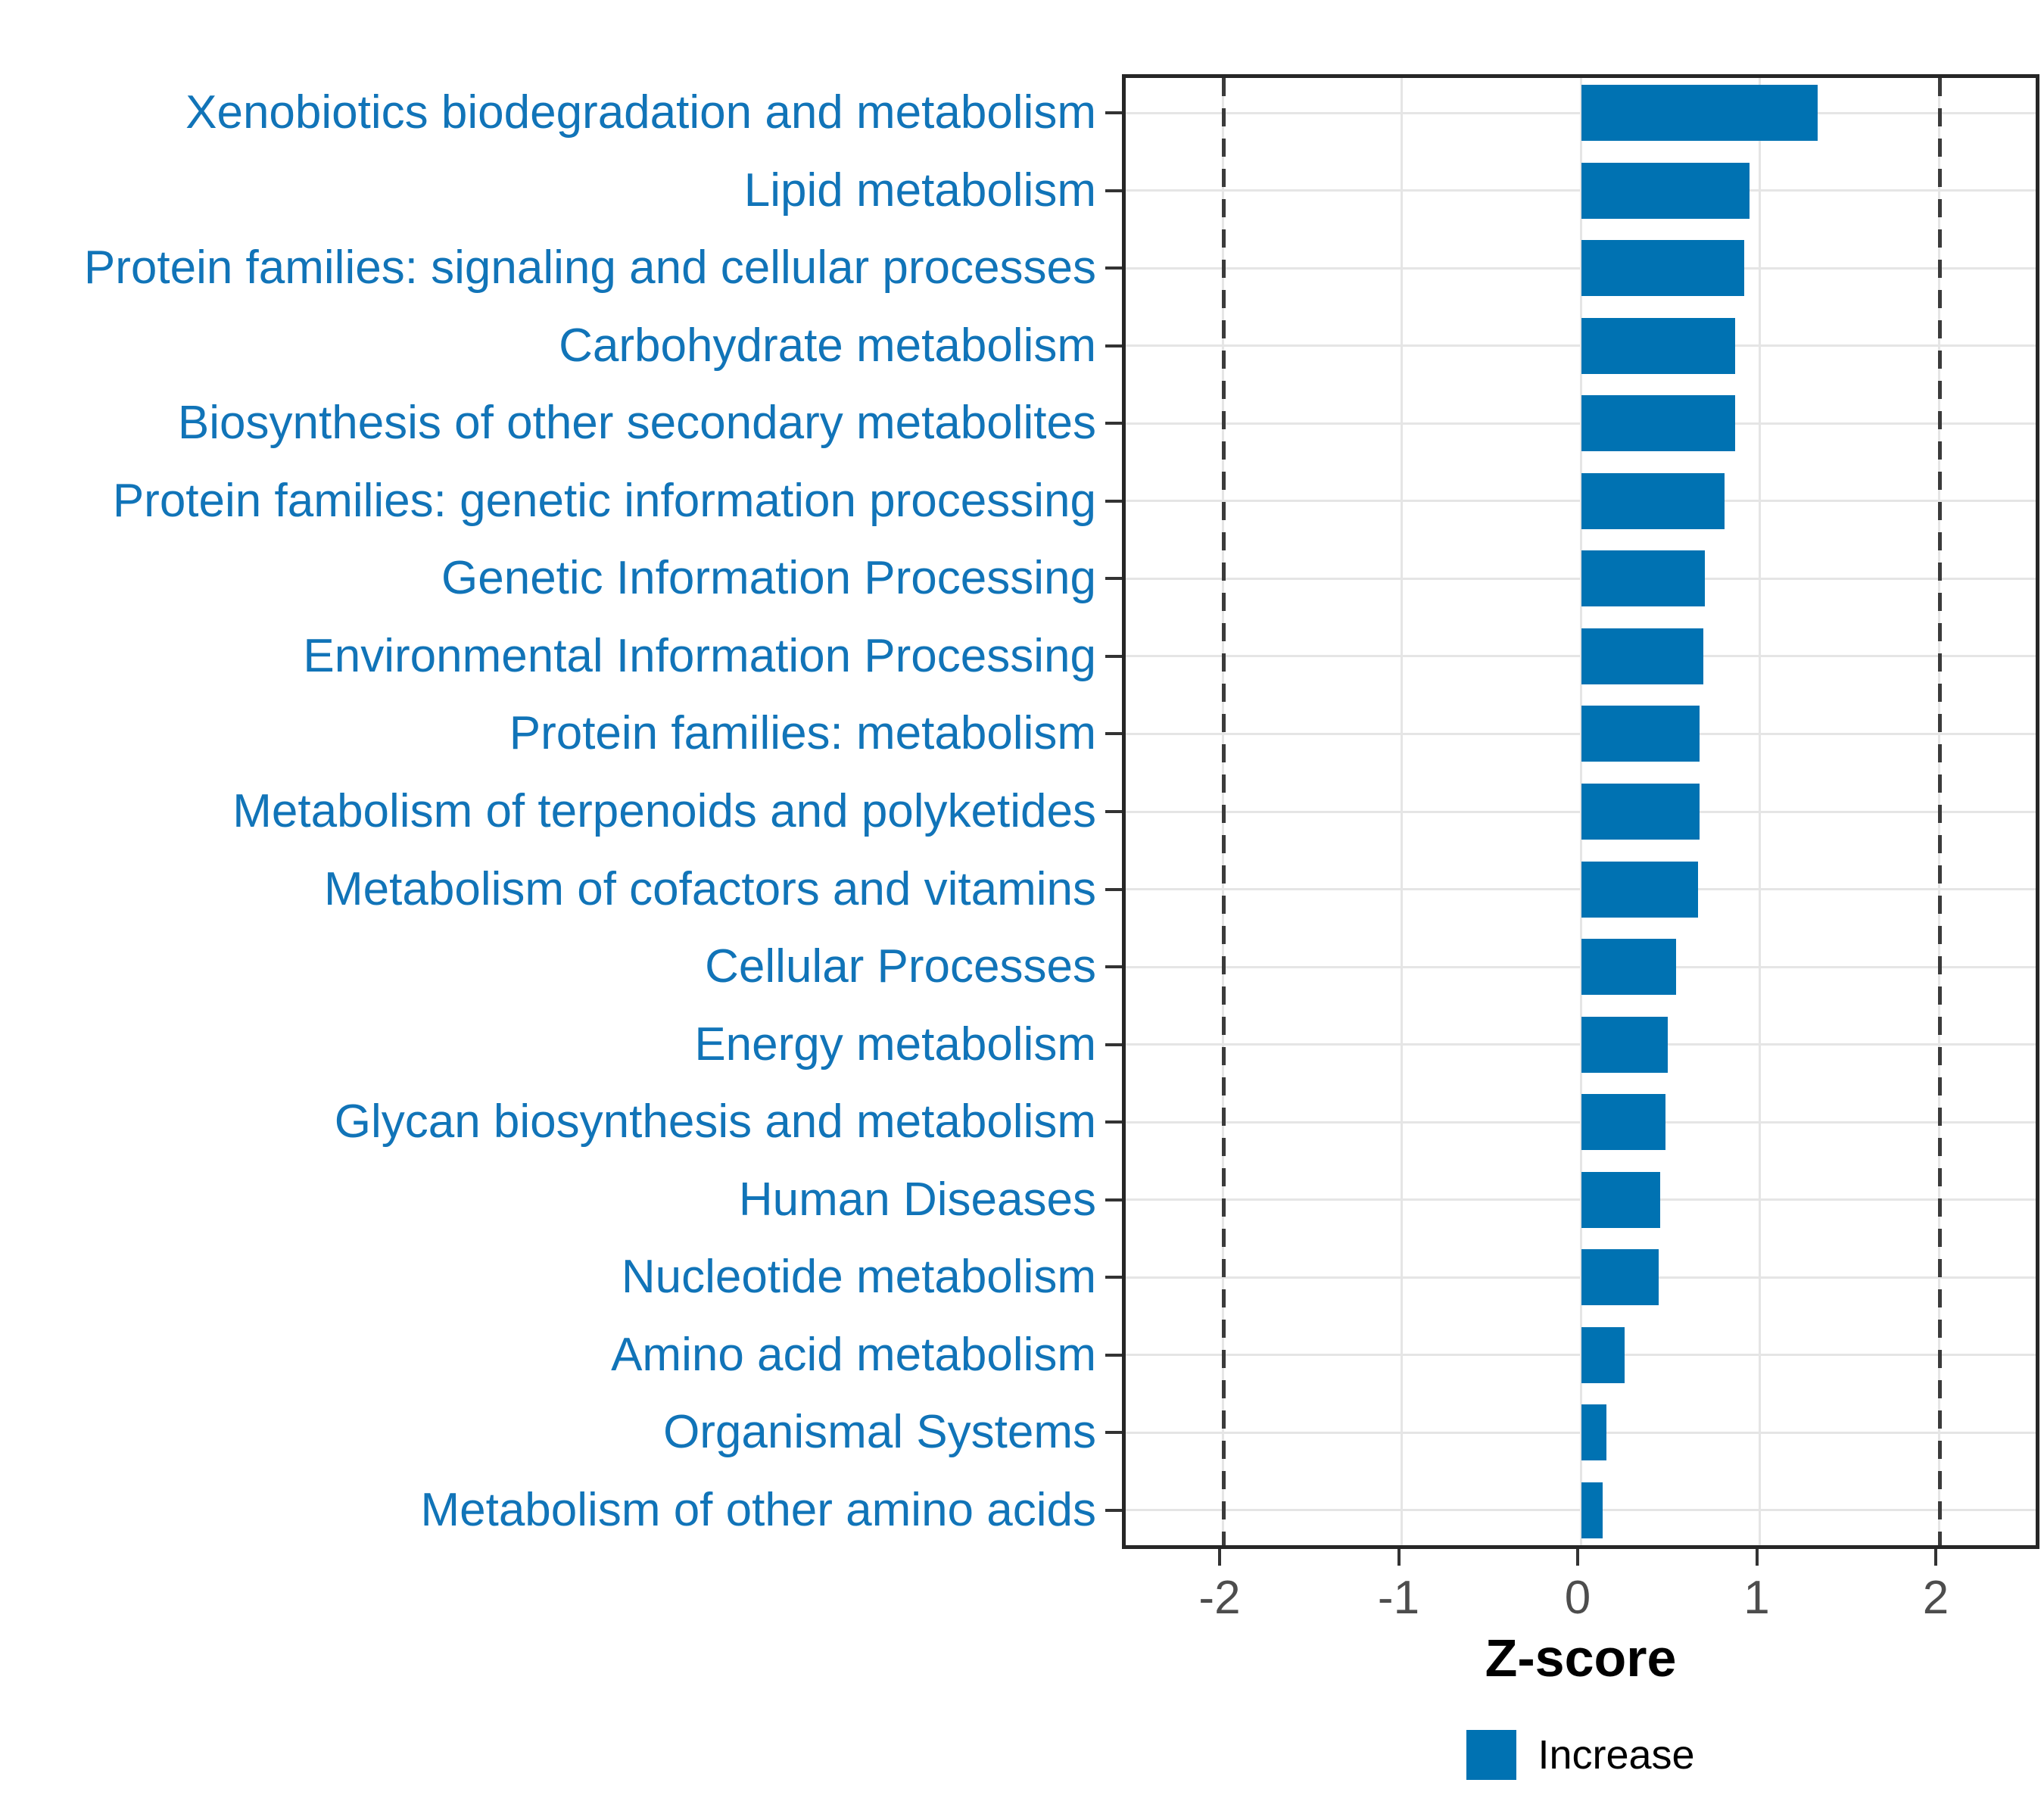  What do you see at coordinates (920, 190) in the screenshot?
I see `category-label: Lipid metabolism` at bounding box center [920, 190].